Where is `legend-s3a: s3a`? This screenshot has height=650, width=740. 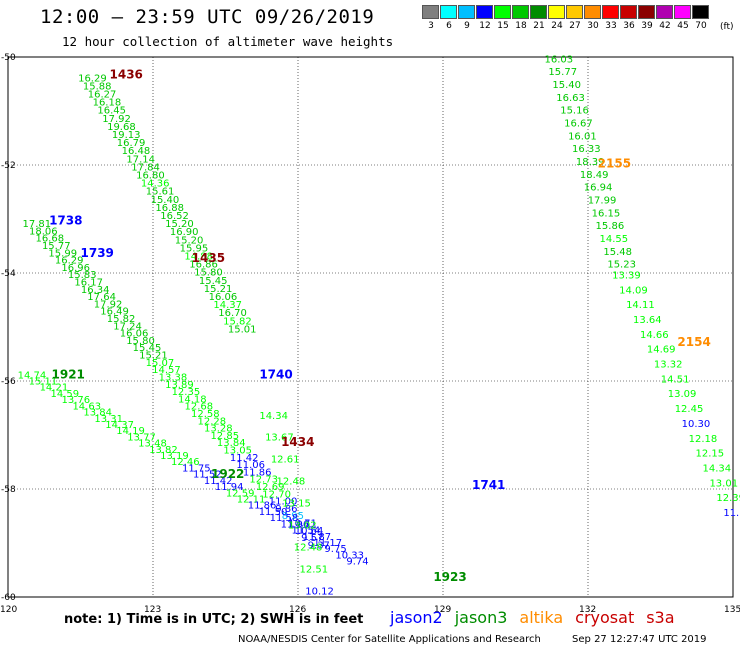 legend-s3a: s3a is located at coordinates (660, 617).